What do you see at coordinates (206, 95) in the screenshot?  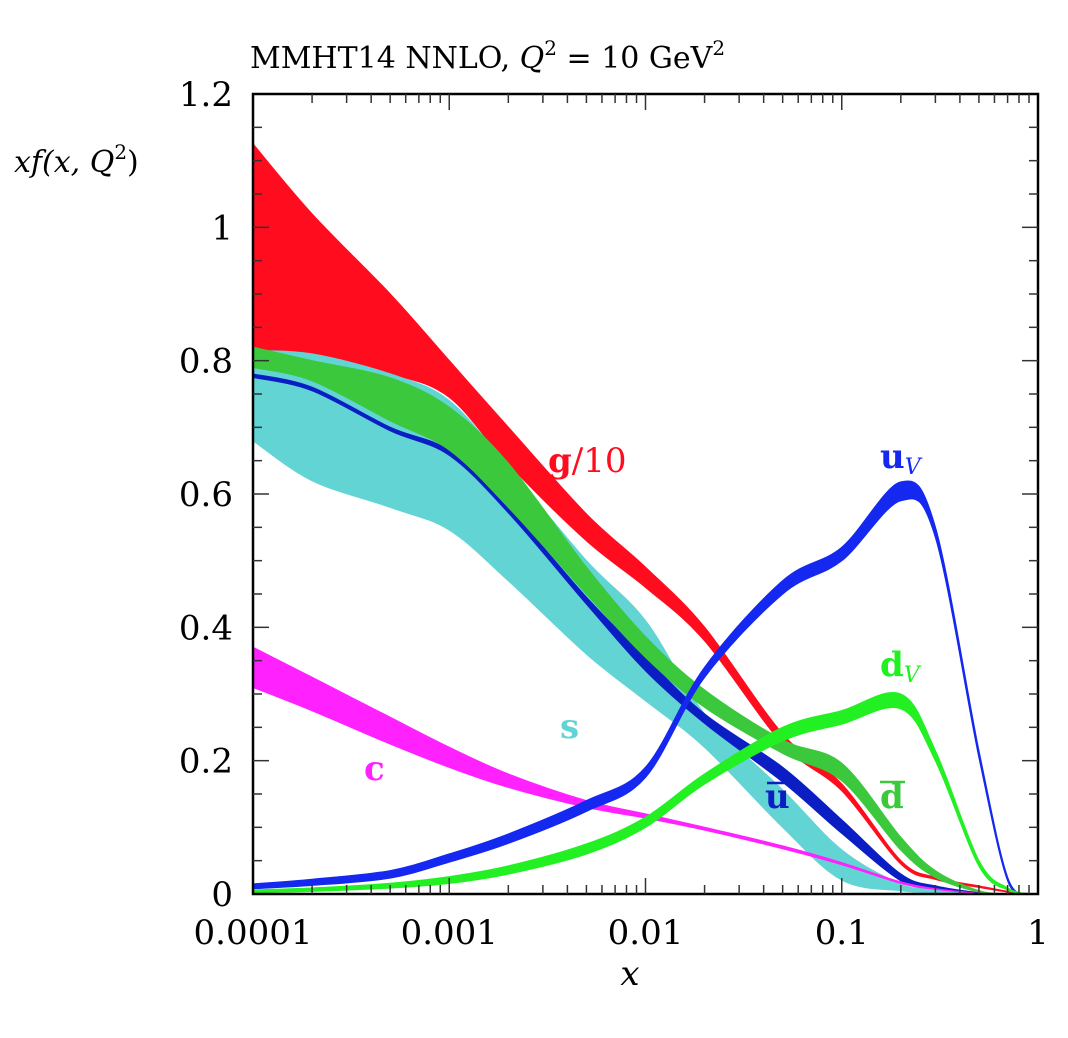 I see `y-tick-label: 1.2` at bounding box center [206, 95].